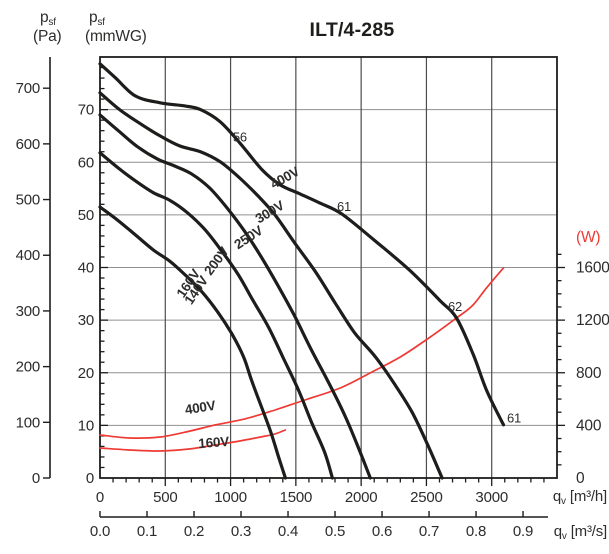 Image resolution: width=609 pixels, height=554 pixels. I want to click on w-tick-label: 800, so click(589, 373).